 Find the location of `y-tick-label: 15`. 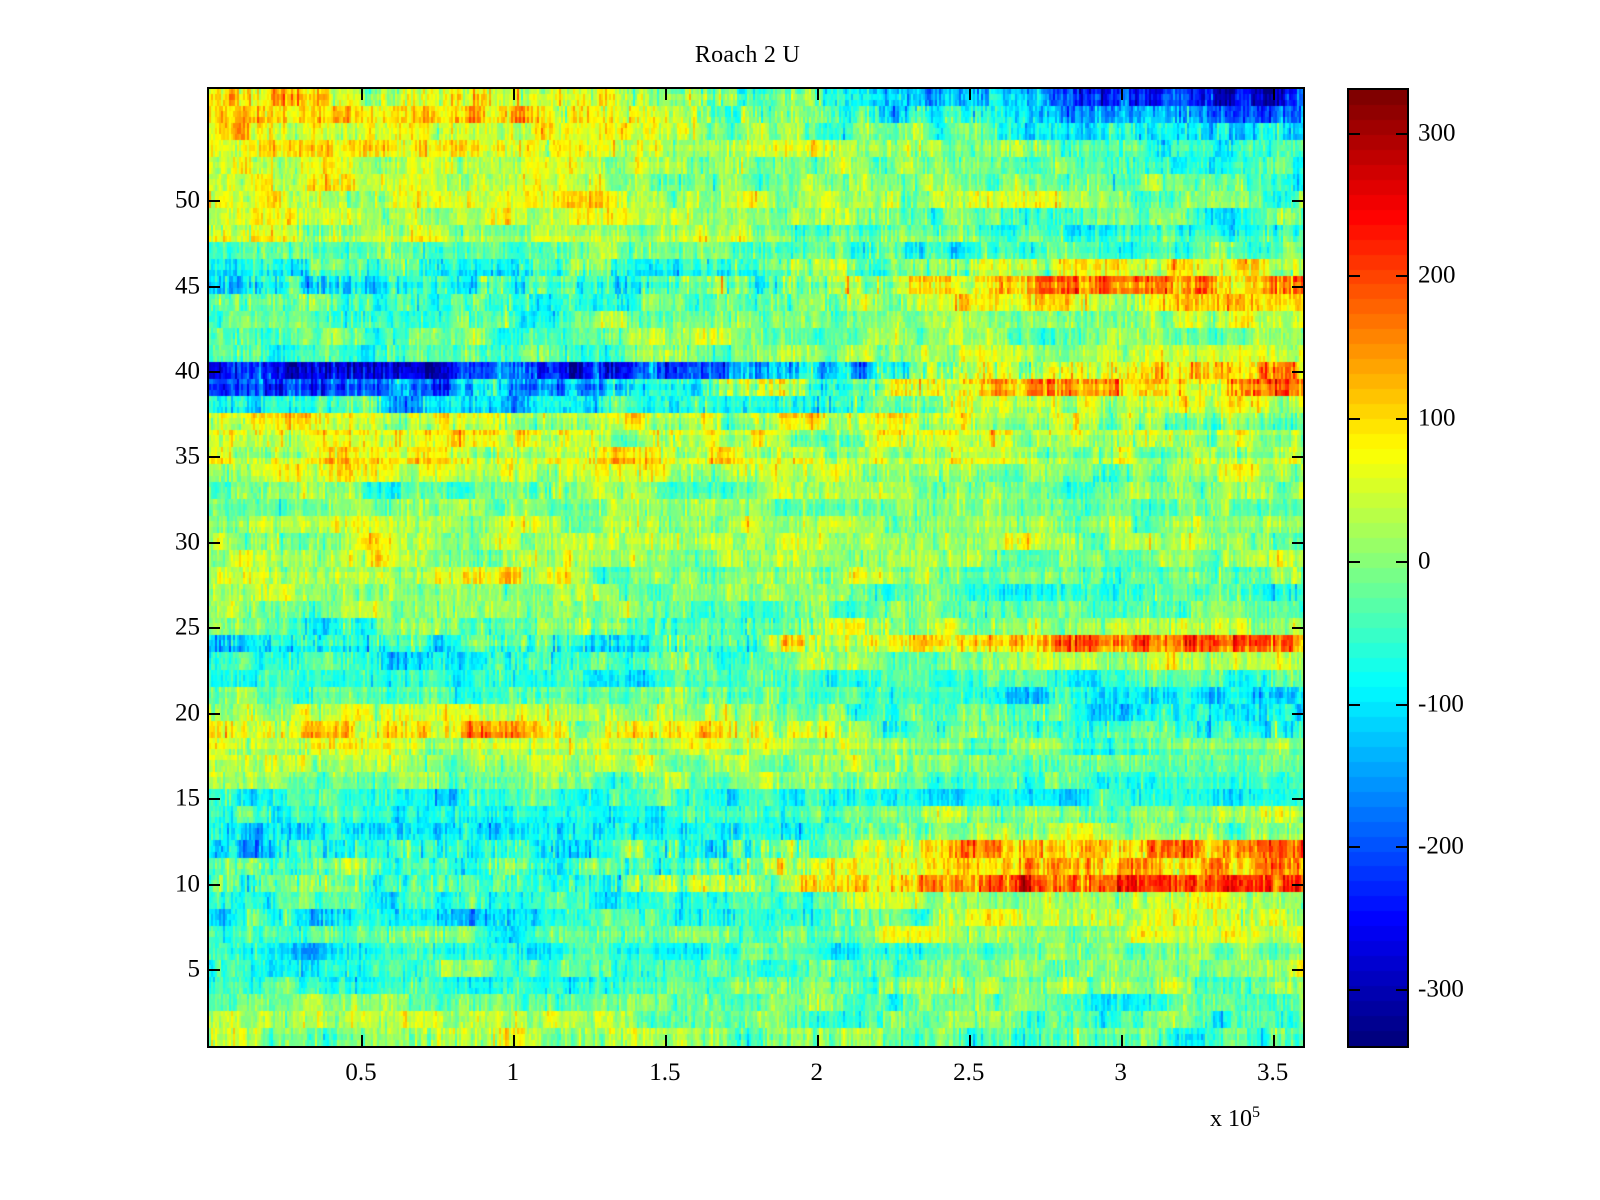

y-tick-label: 15 is located at coordinates (187, 798).